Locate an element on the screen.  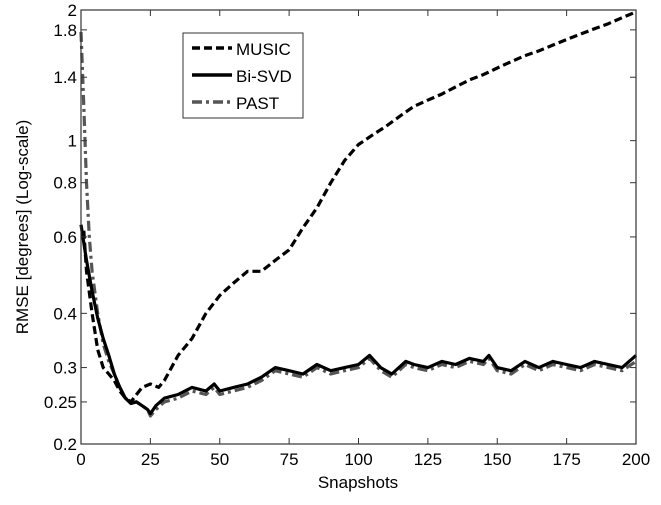
x-axis-label: Snapshots is located at coordinates (358, 482).